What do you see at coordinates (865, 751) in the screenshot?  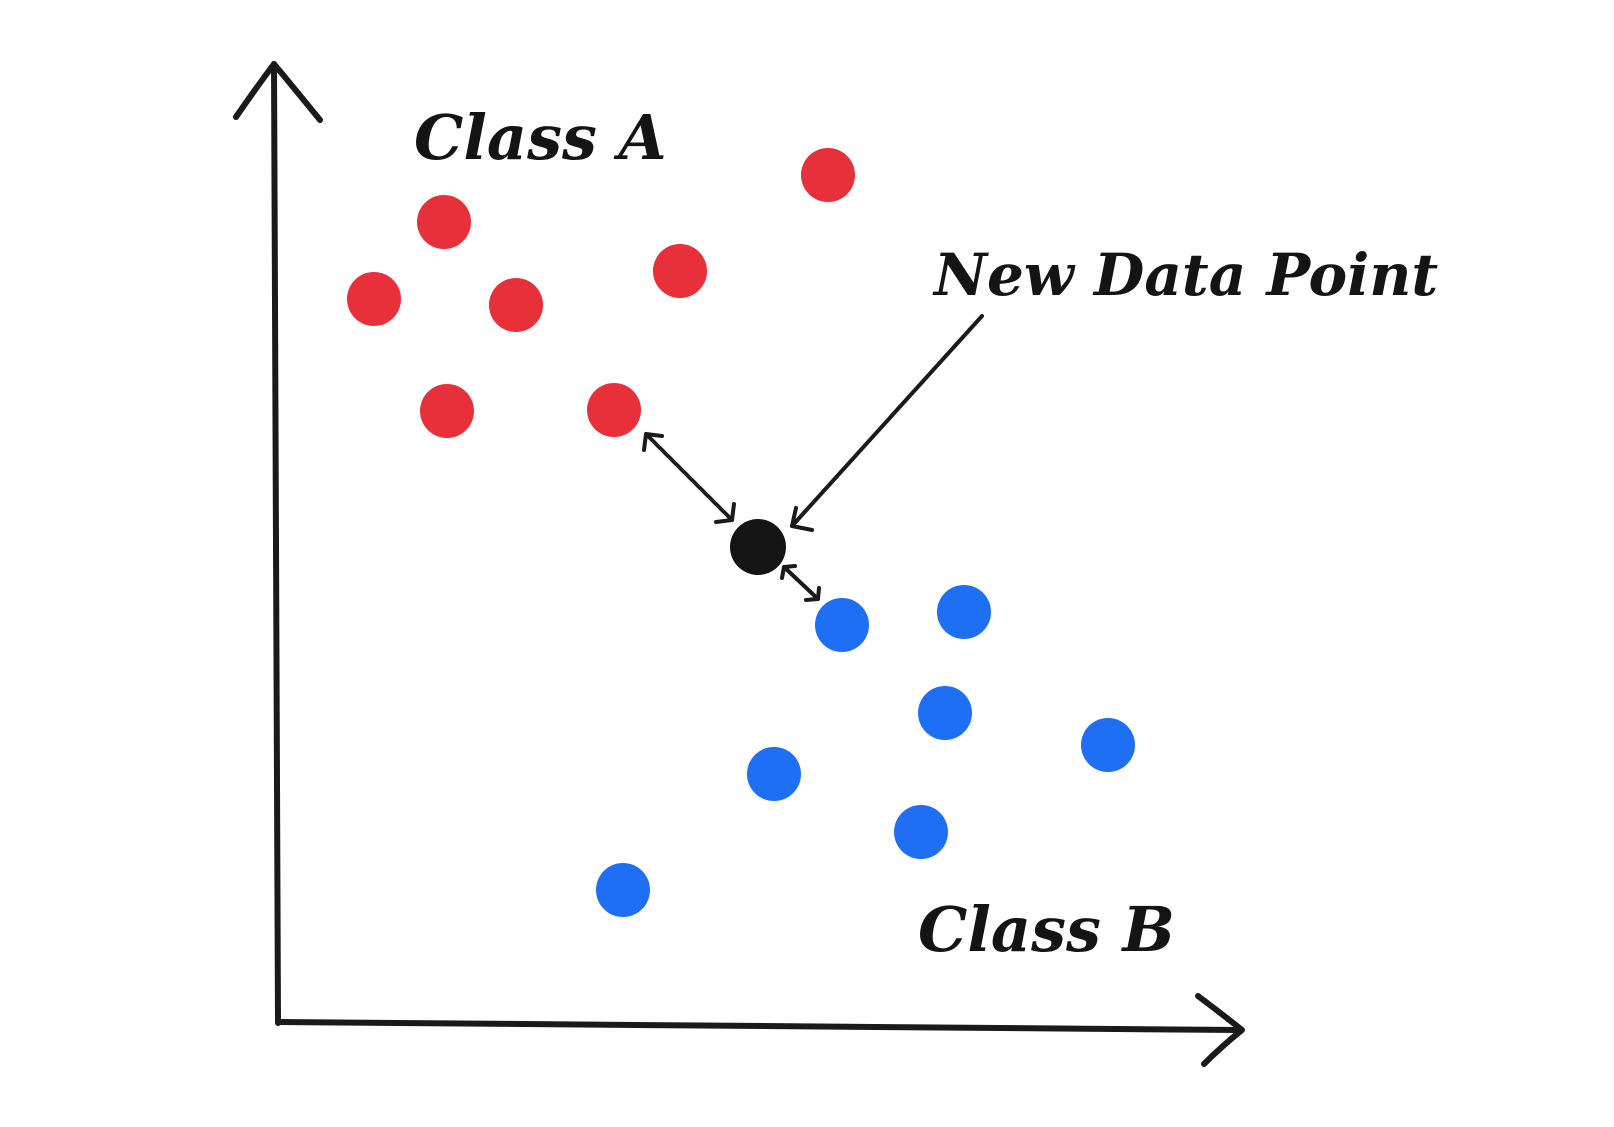 I see `class-b-points` at bounding box center [865, 751].